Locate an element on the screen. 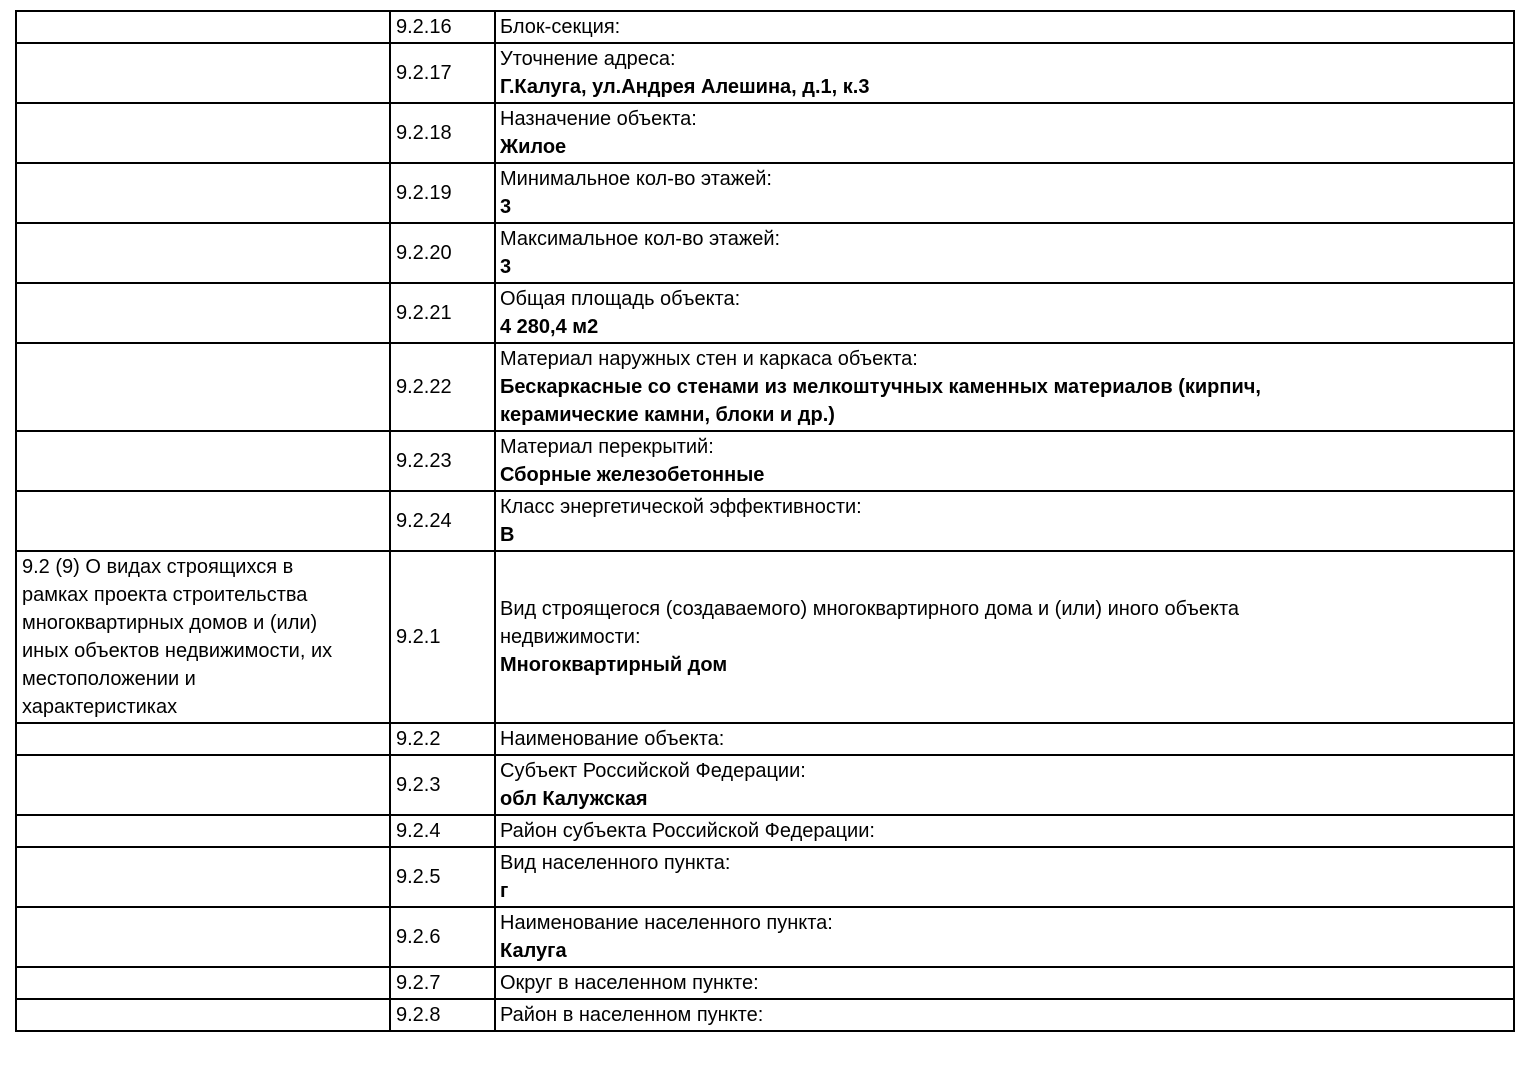  row-code: 9.2.2 is located at coordinates (442, 739).